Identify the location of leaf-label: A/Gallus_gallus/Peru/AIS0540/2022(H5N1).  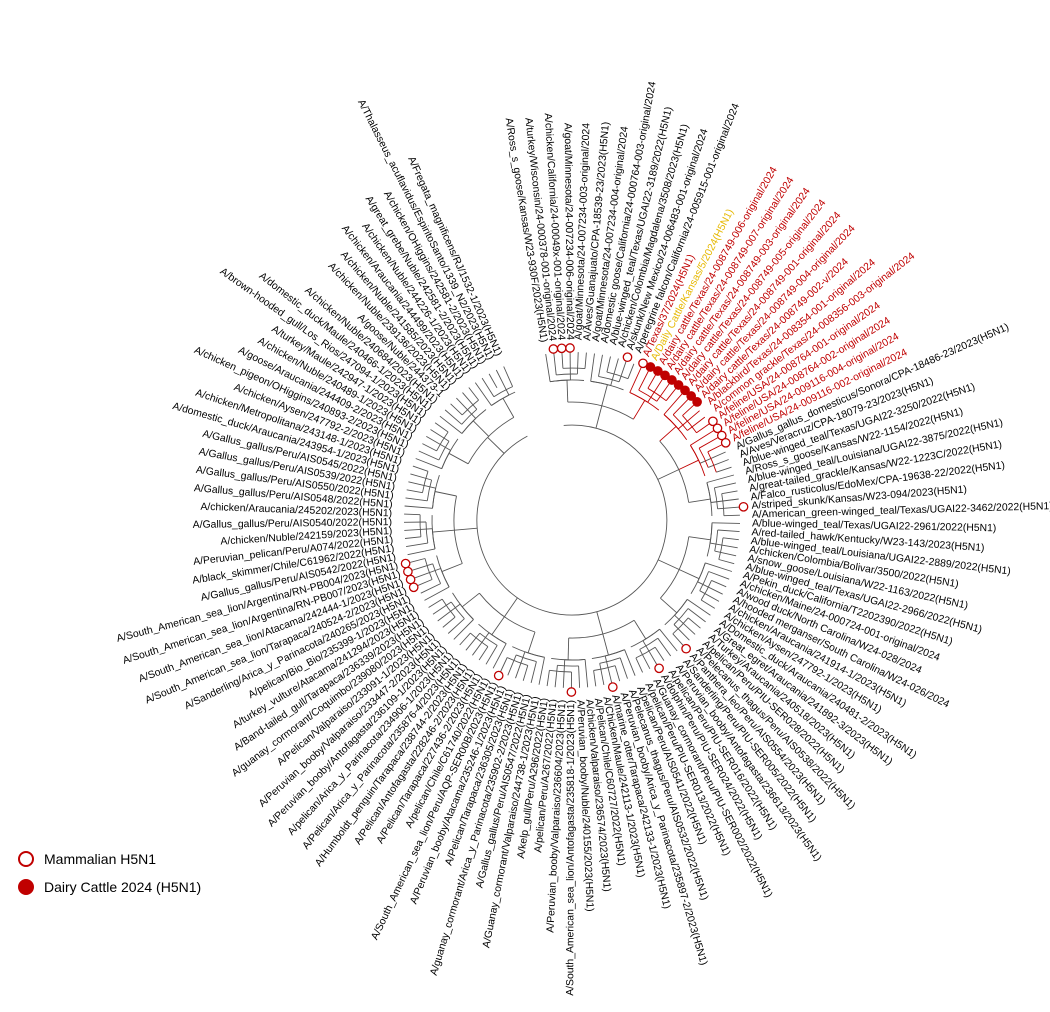
(292, 524).